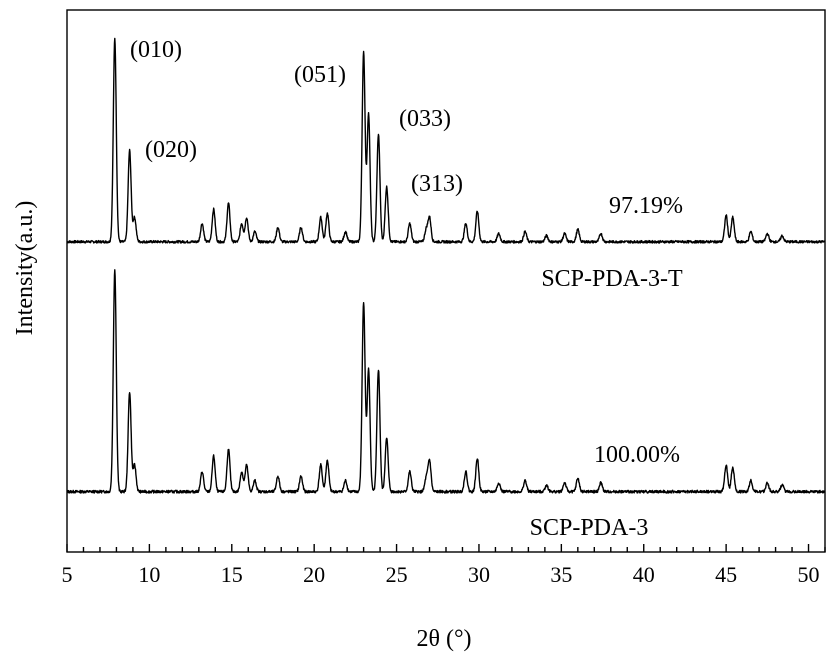 This screenshot has height=663, width=828. I want to click on series-label: SCP-PDA-3-T, so click(612, 279).